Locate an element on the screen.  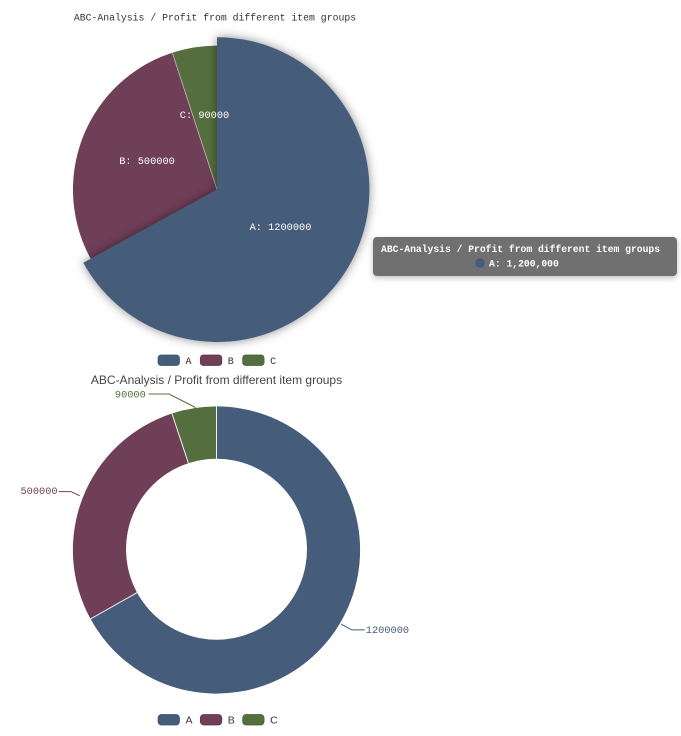
svg-text: C: 90000 is located at coordinates (204, 116).